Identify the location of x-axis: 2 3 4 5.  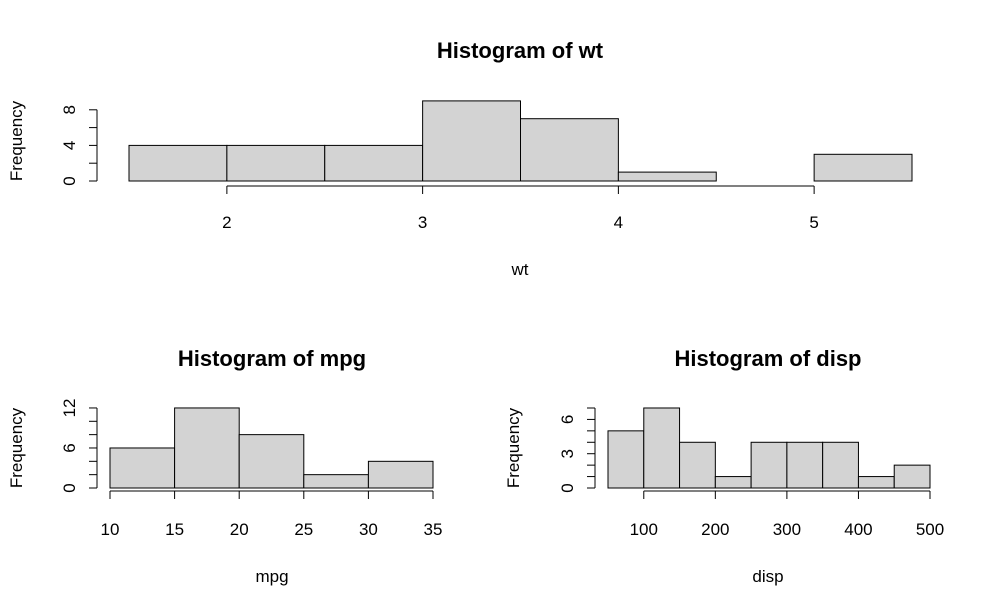
(520, 208).